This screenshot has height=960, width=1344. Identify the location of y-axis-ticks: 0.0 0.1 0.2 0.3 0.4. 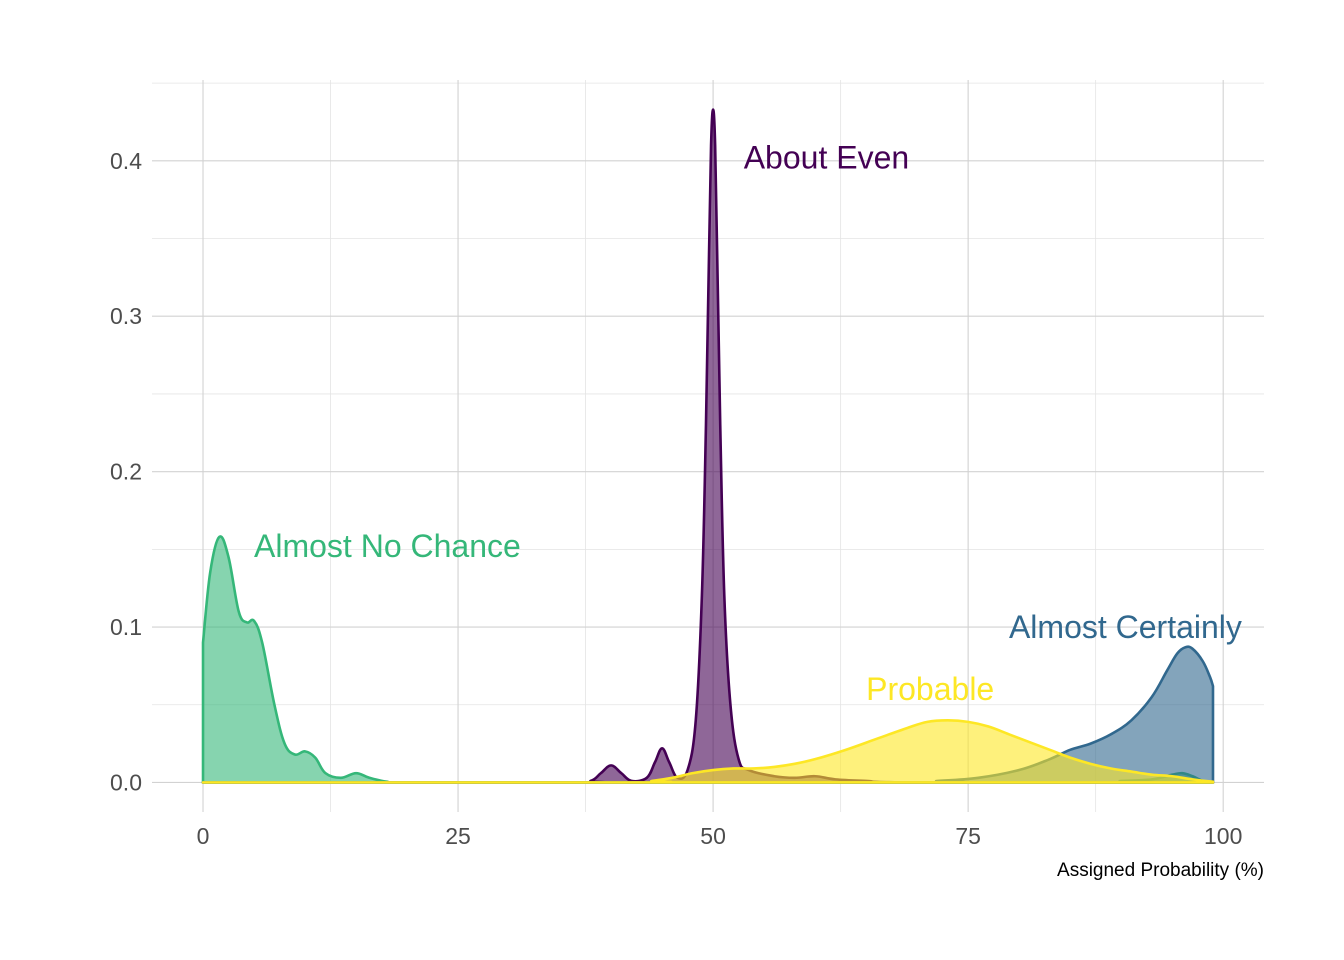
(126, 472).